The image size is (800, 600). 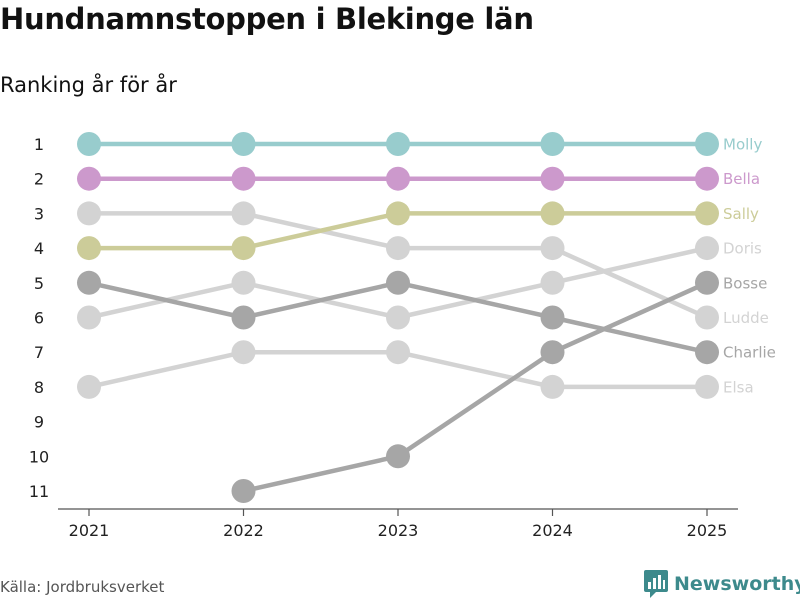 What do you see at coordinates (656, 584) in the screenshot?
I see `newsworthy-logo-icon` at bounding box center [656, 584].